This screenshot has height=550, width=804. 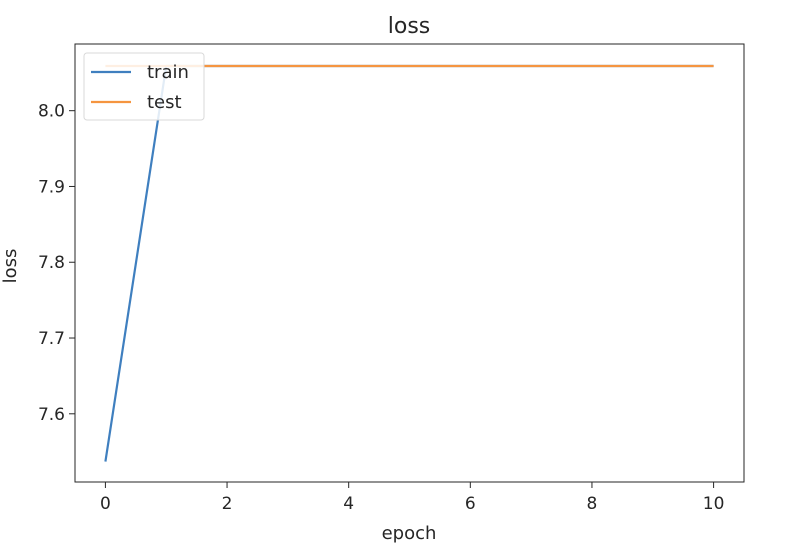 I want to click on y-tick-label: 7.8, so click(x=51, y=263).